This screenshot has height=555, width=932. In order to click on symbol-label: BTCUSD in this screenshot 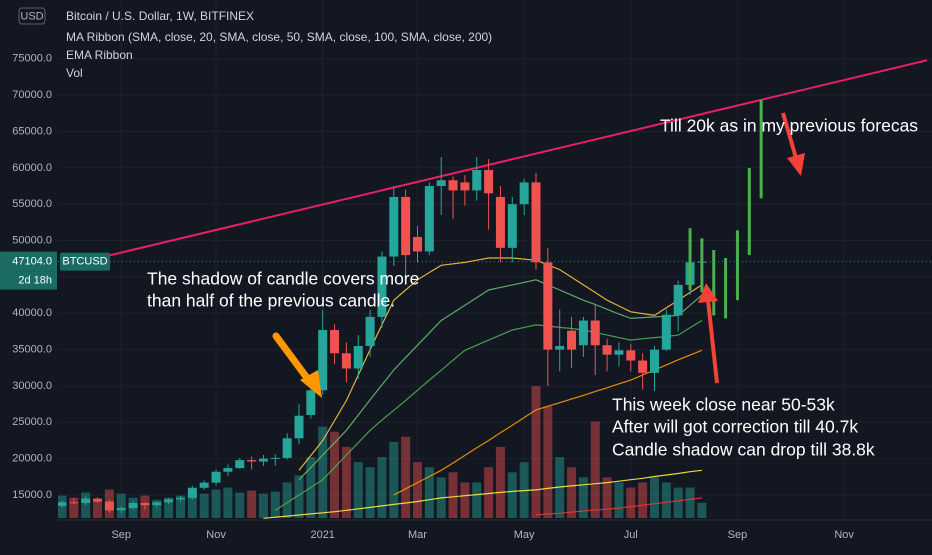, I will do `click(84, 262)`.